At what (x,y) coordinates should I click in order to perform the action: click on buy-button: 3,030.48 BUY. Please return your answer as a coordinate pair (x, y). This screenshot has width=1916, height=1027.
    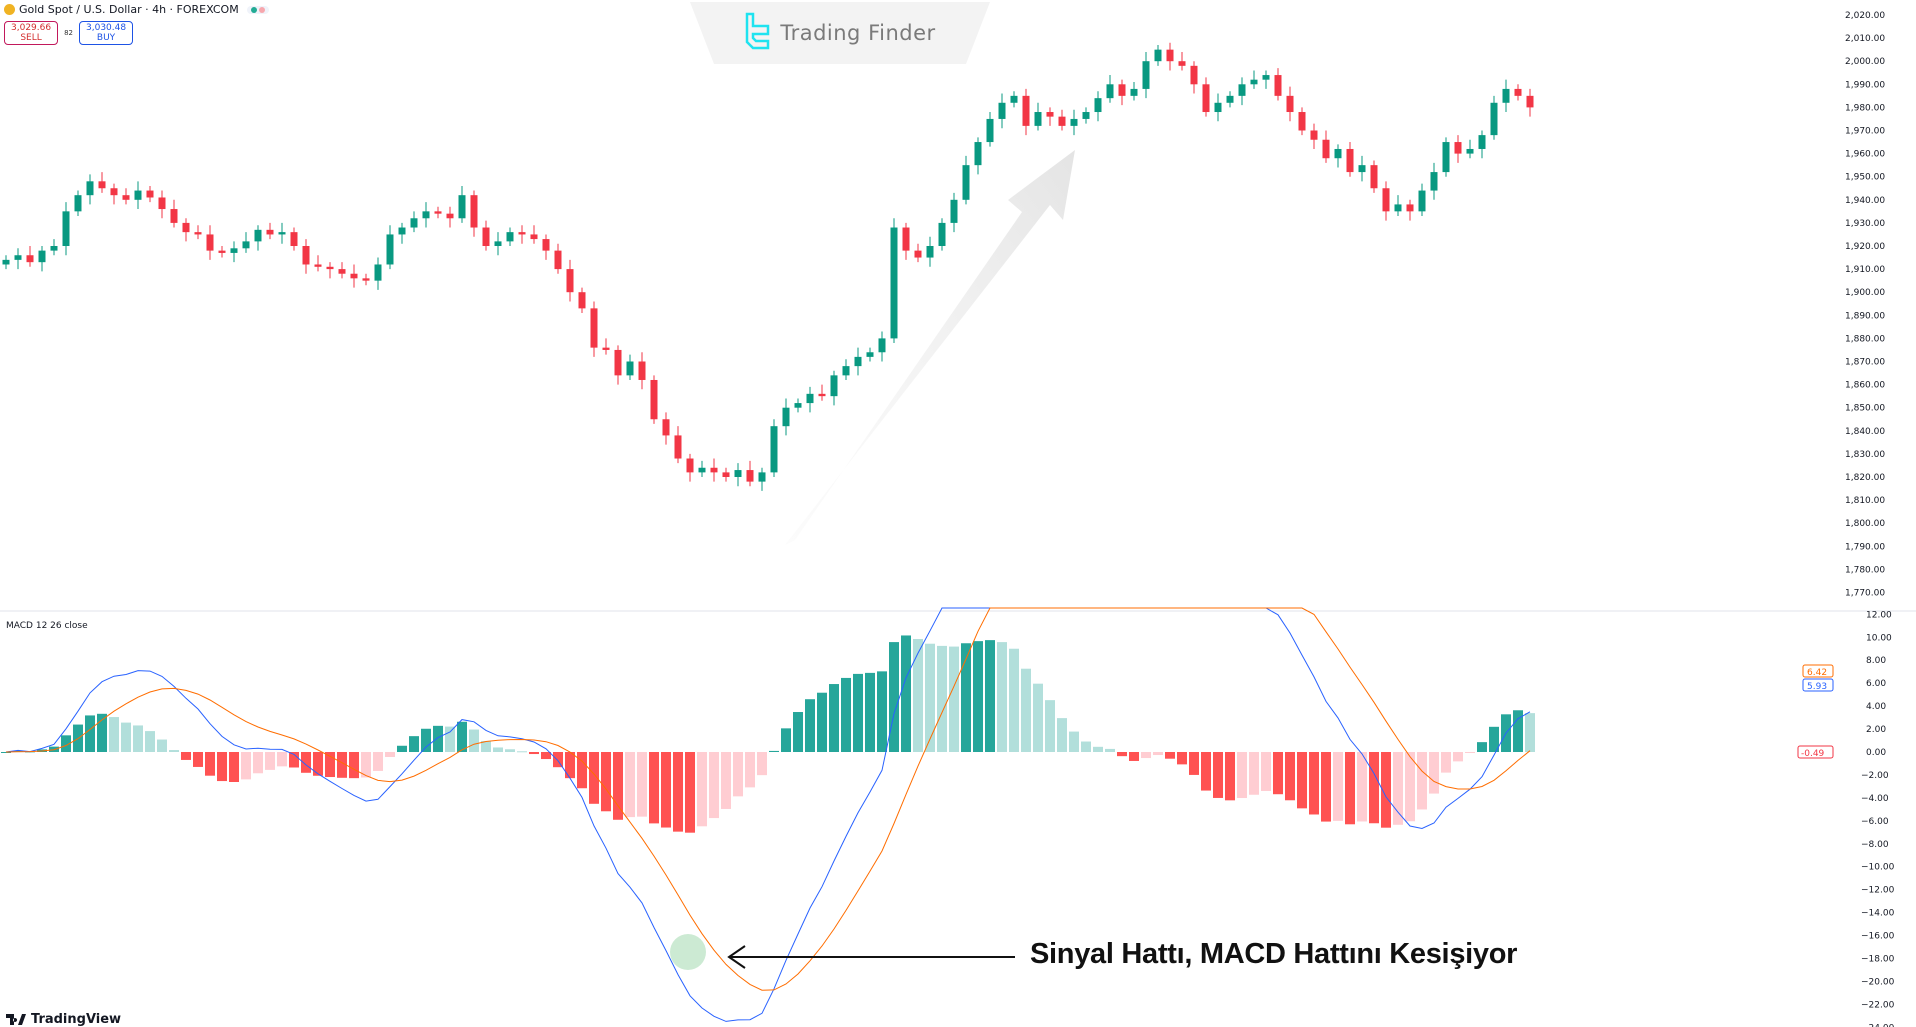
    Looking at the image, I should click on (106, 33).